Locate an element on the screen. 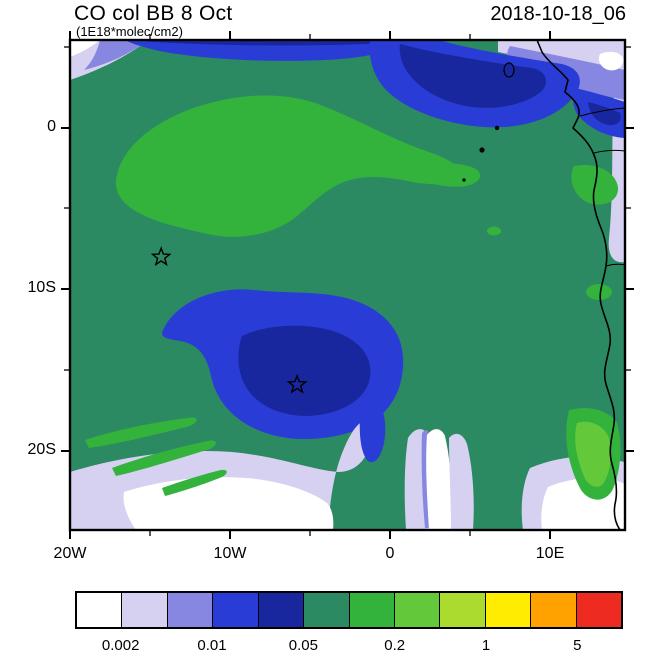 This screenshot has width=650, height=667. annobon-island is located at coordinates (464, 180).